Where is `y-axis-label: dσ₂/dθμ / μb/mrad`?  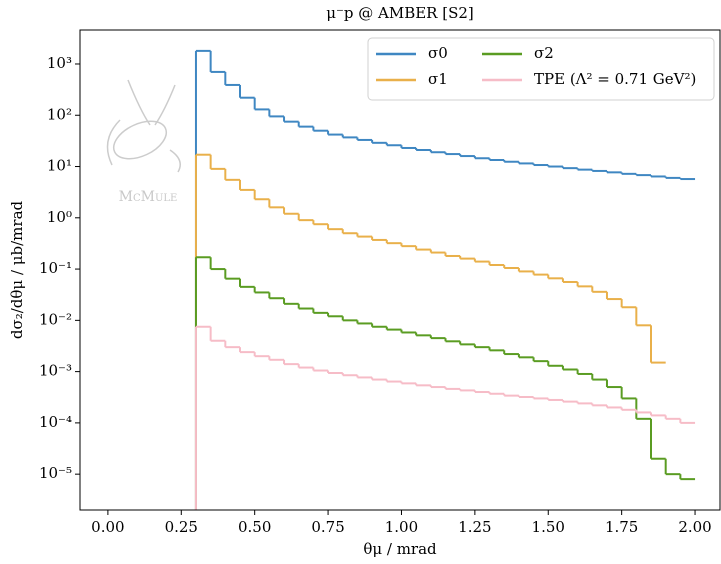
y-axis-label: dσ₂/dθμ / μb/mrad is located at coordinates (17, 269).